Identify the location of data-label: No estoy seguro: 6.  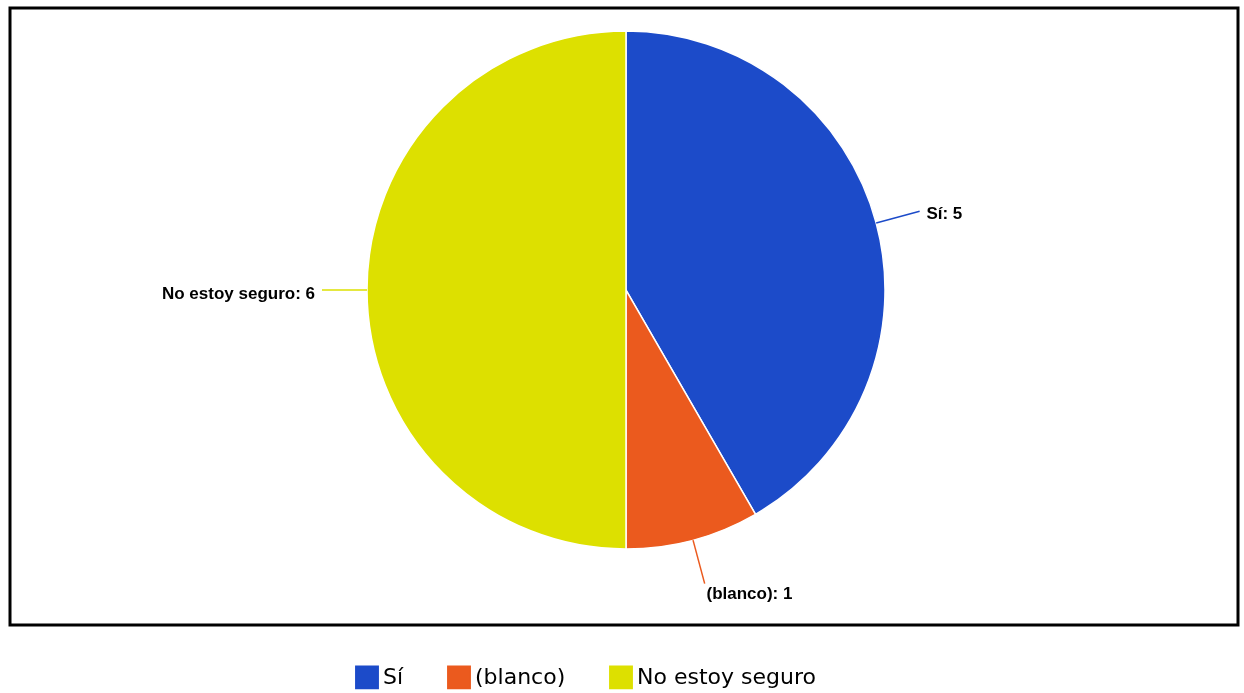
(238, 293).